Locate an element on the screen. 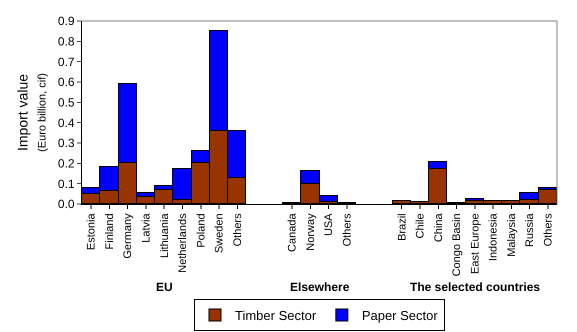  y-tick-label: 0.7 is located at coordinates (66, 61).